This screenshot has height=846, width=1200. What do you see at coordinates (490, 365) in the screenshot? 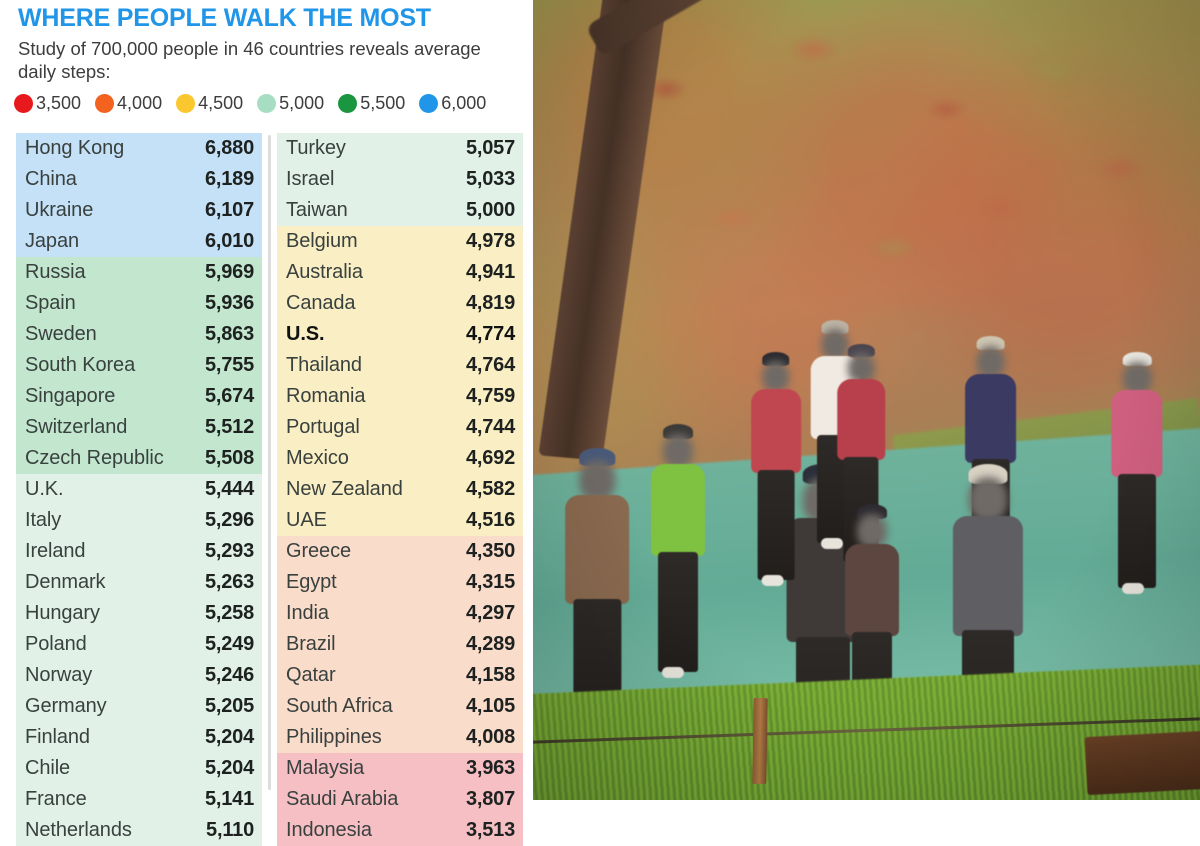
I see `steps-value: 4,764` at bounding box center [490, 365].